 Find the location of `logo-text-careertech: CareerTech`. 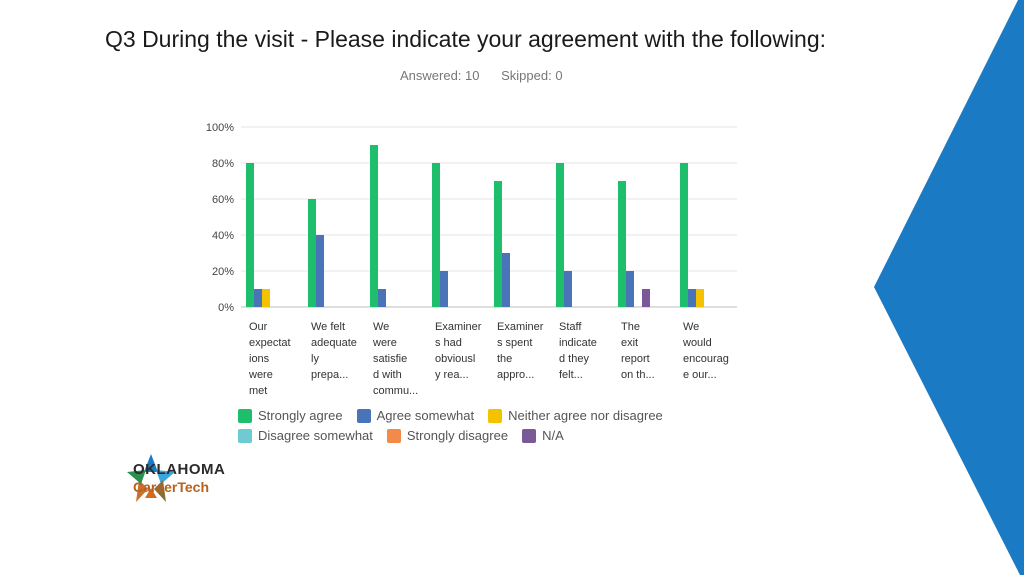

logo-text-careertech: CareerTech is located at coordinates (171, 487).